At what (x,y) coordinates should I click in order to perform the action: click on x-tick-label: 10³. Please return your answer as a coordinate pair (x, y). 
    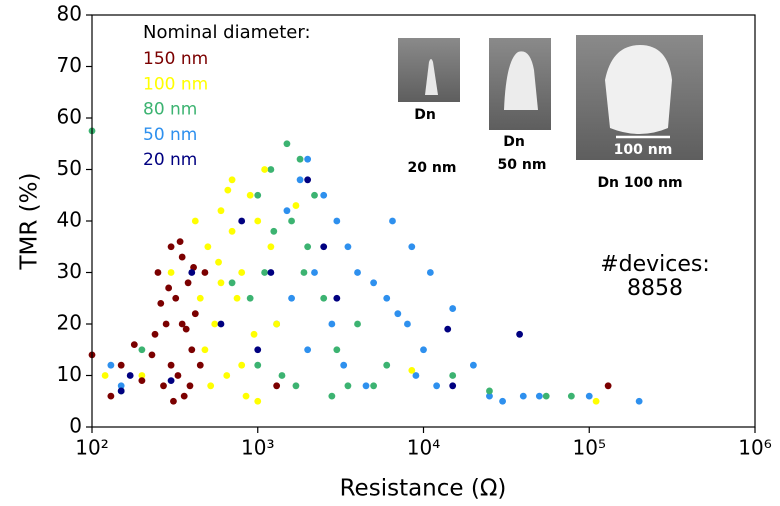
    Looking at the image, I should click on (257, 448).